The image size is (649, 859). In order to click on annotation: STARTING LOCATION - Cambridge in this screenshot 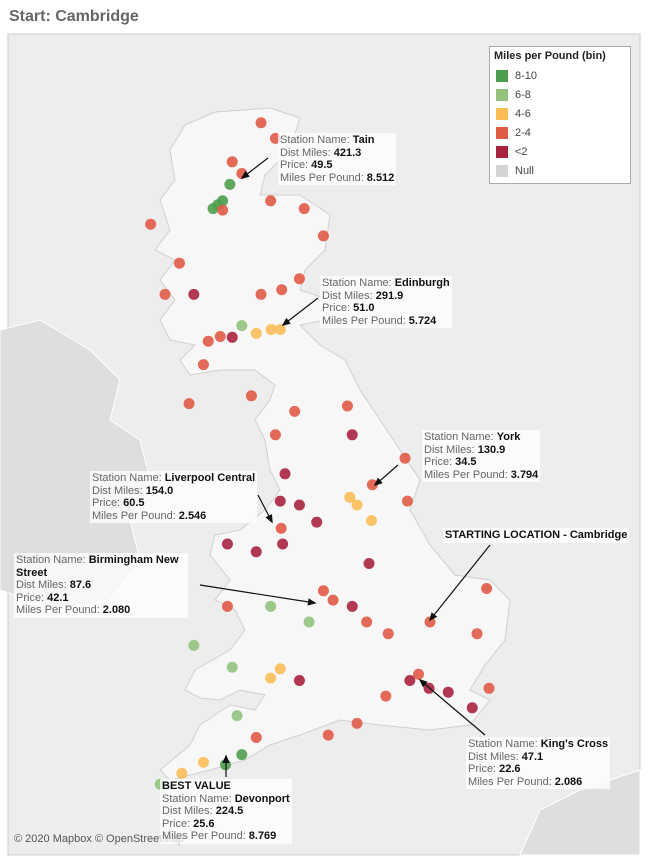, I will do `click(536, 535)`.